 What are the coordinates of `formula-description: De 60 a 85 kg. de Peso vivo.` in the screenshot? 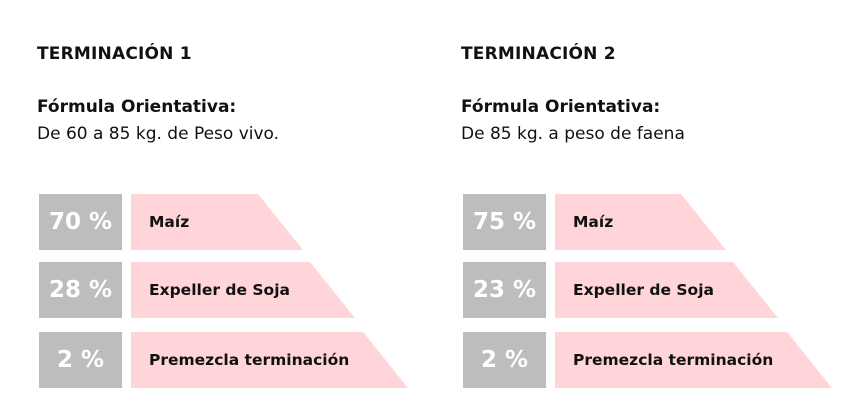 It's located at (158, 134).